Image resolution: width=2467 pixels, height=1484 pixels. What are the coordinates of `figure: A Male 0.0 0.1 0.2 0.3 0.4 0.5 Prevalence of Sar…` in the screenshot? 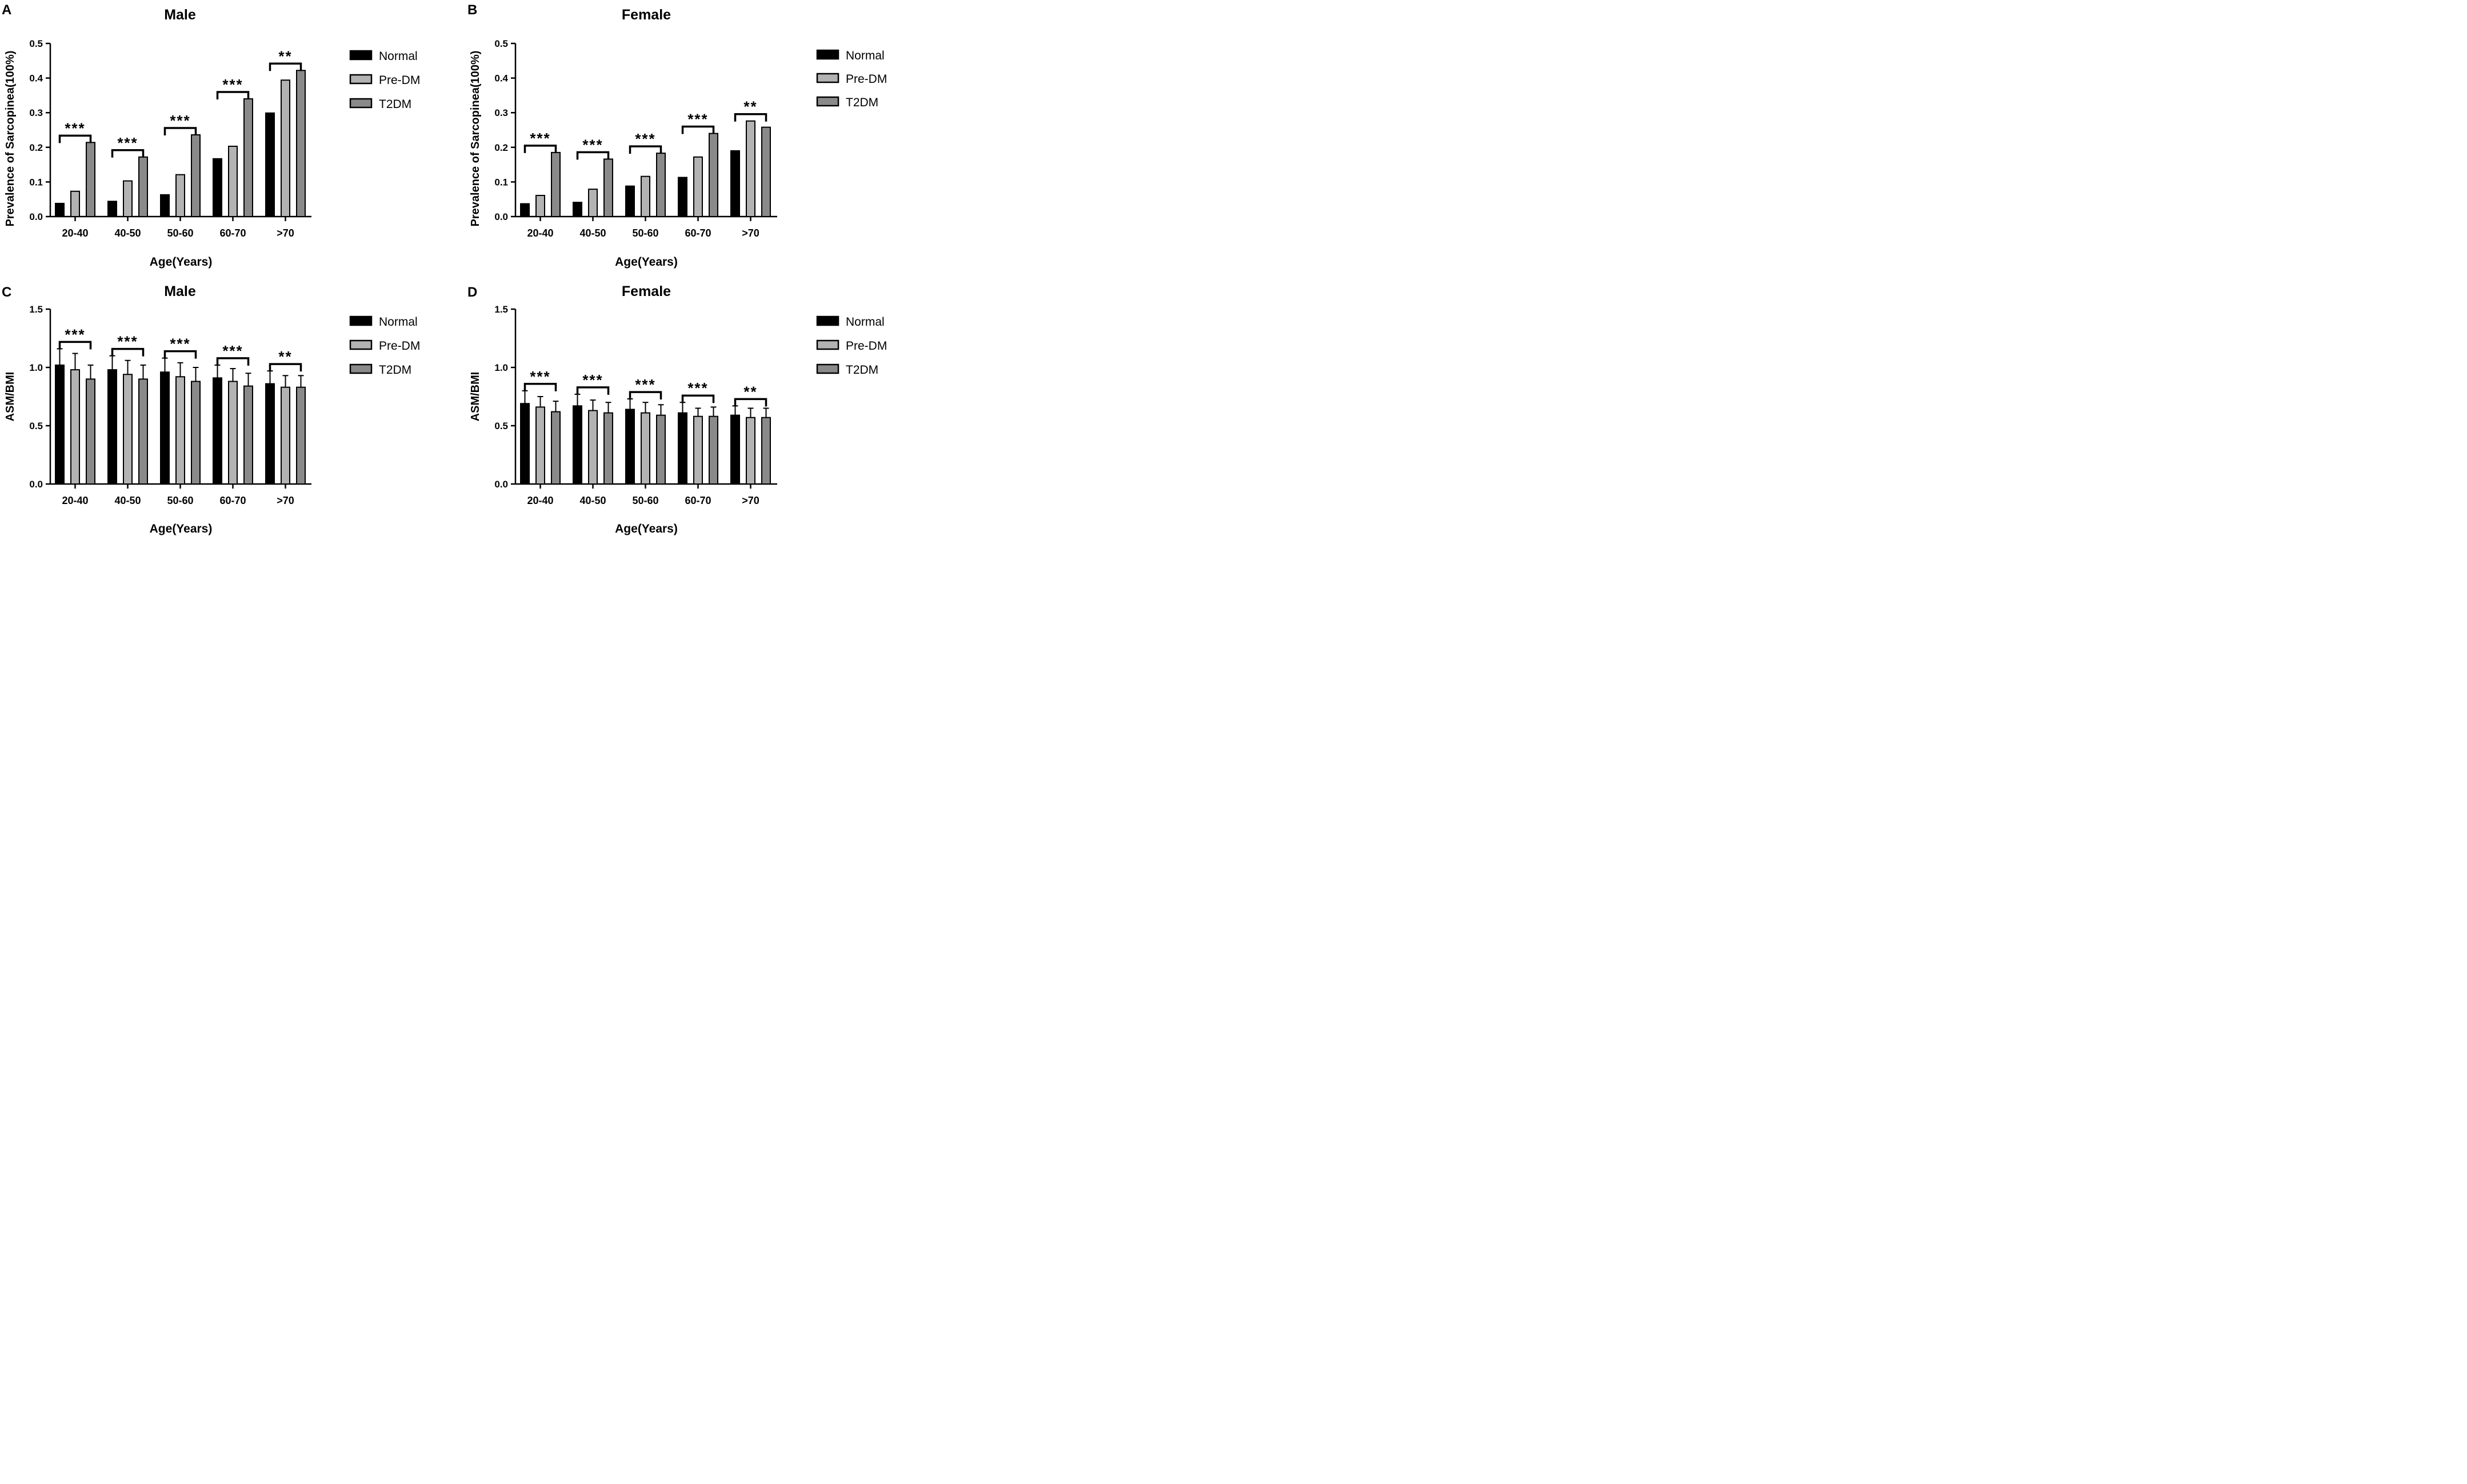 It's located at (444, 268).